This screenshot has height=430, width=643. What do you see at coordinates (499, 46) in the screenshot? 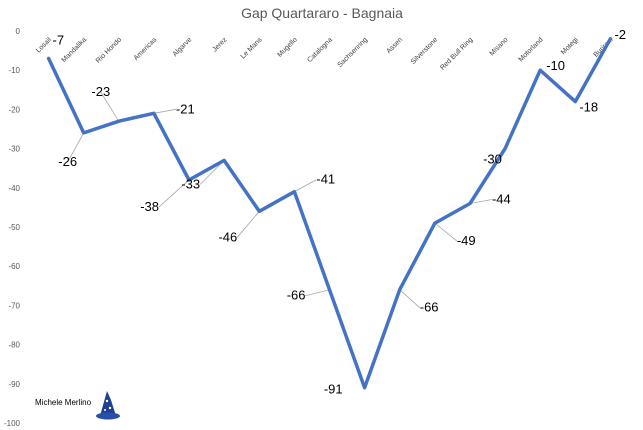
I see `x-tick-label: Misano` at bounding box center [499, 46].